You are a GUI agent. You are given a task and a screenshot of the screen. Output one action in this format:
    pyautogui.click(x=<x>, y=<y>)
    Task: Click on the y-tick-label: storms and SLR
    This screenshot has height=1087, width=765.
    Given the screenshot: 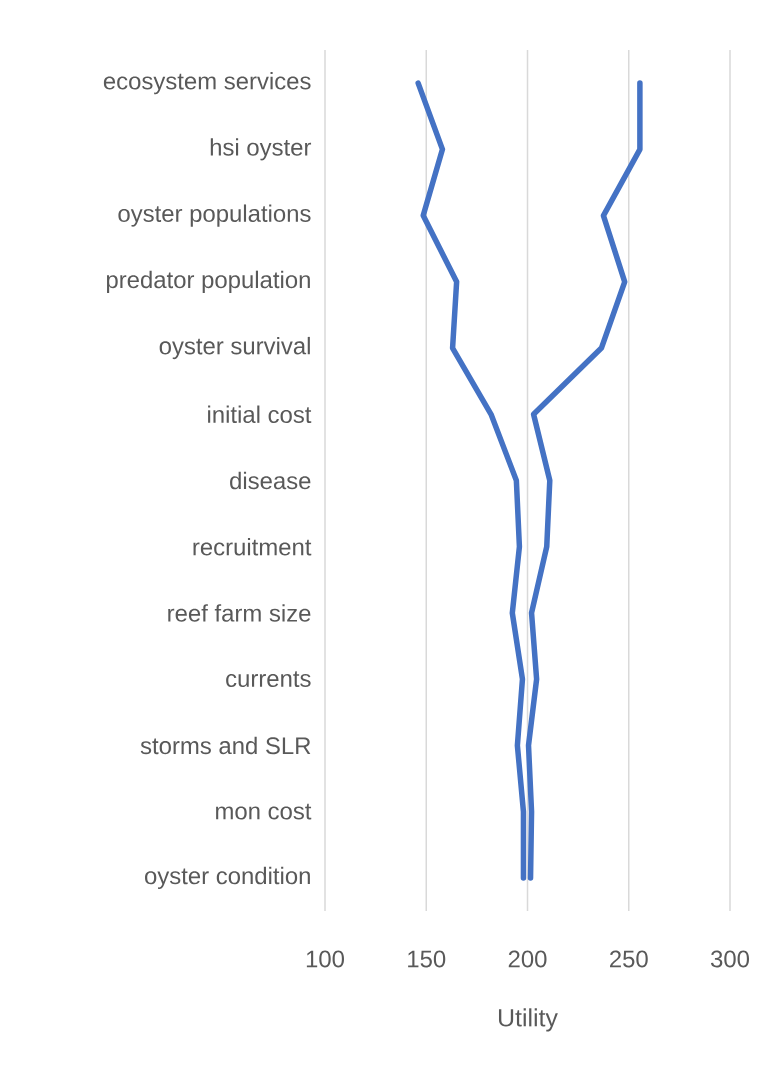 What is the action you would take?
    pyautogui.click(x=225, y=745)
    